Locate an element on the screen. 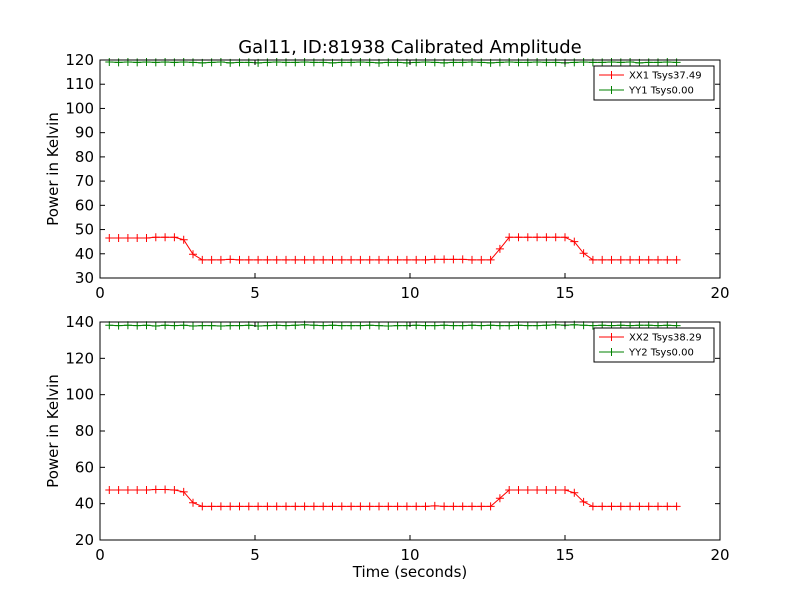 Image resolution: width=800 pixels, height=600 pixels. chart-title: Gal11, ID:81938 Calibrated Amplitude is located at coordinates (410, 47).